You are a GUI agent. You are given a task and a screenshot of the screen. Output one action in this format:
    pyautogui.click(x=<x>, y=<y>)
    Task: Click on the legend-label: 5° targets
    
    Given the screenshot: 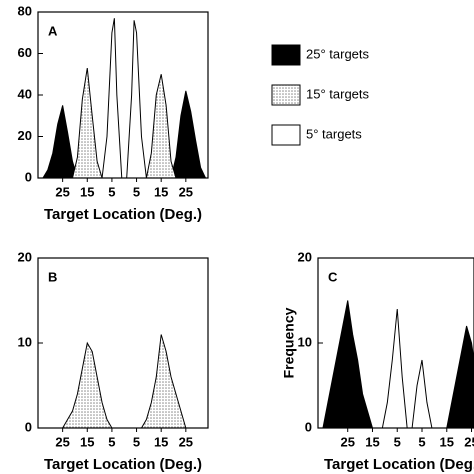 What is the action you would take?
    pyautogui.click(x=334, y=133)
    